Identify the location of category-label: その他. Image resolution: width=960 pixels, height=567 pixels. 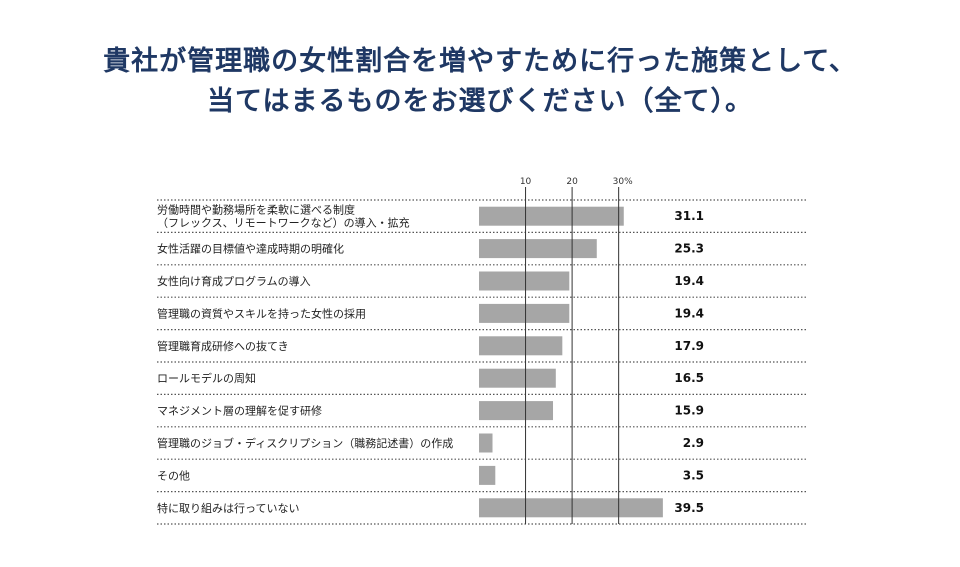
(173, 475).